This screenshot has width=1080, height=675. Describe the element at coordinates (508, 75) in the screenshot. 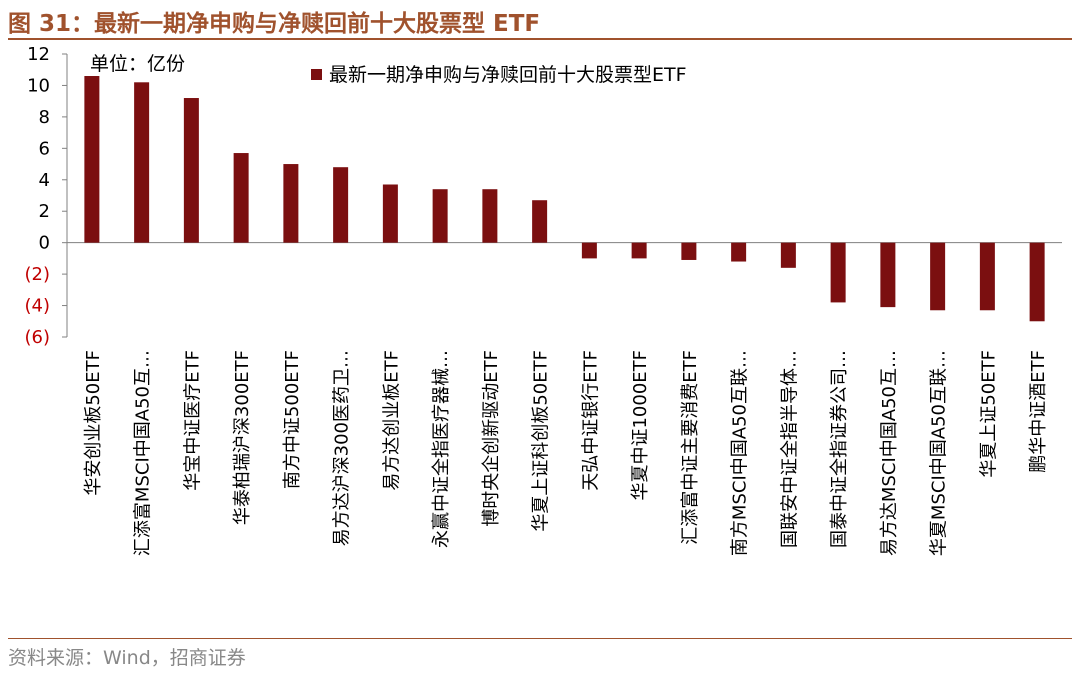

I see `legend-label: 最新一期净申购与净赎回前十大股票型ETF` at that location.